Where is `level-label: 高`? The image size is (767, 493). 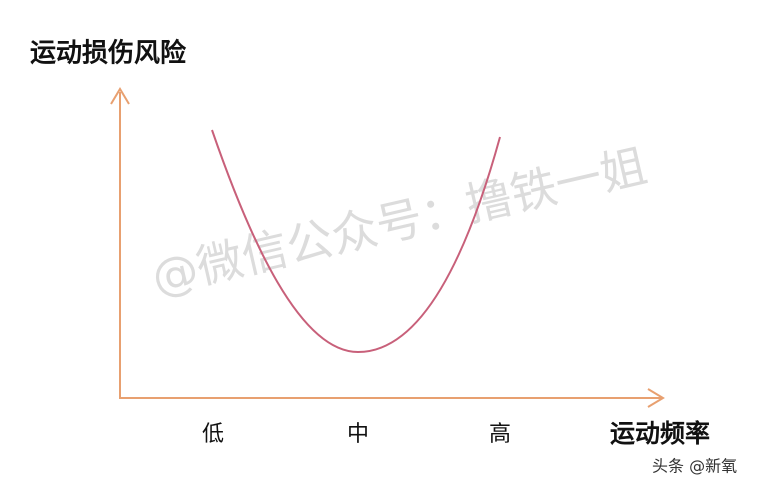
level-label: 高 is located at coordinates (500, 434).